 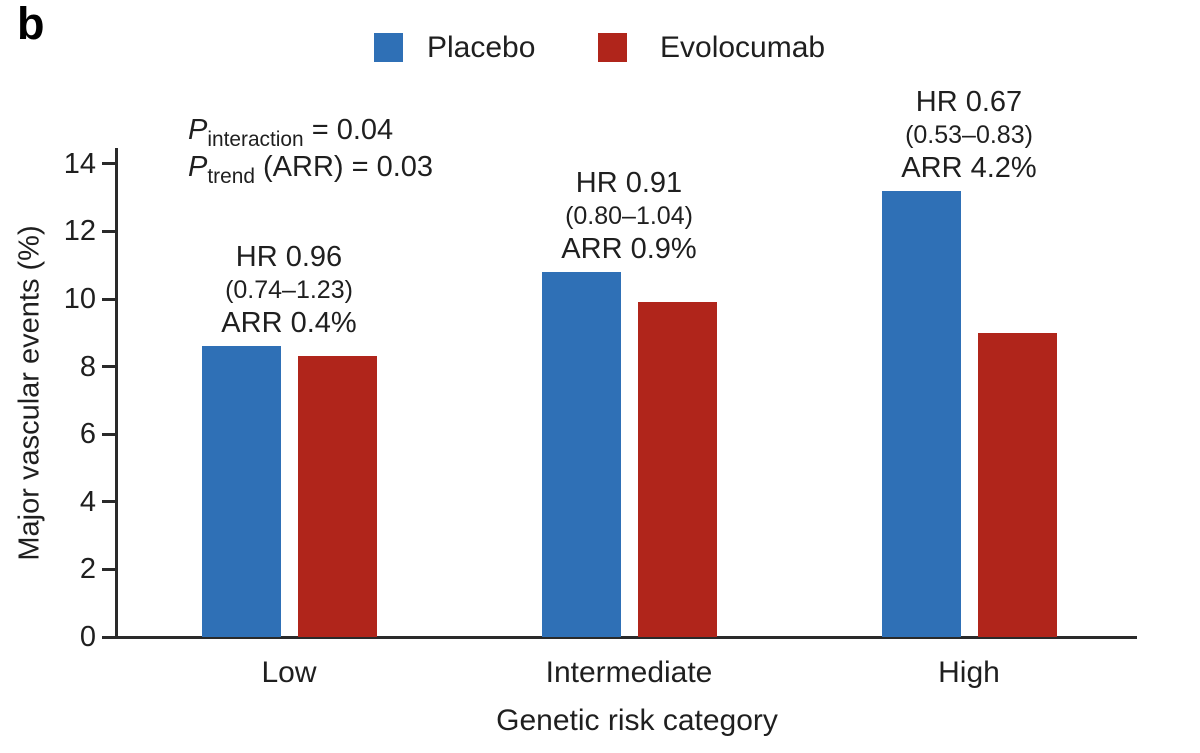 I want to click on y-tick-label: 12, so click(x=79, y=231).